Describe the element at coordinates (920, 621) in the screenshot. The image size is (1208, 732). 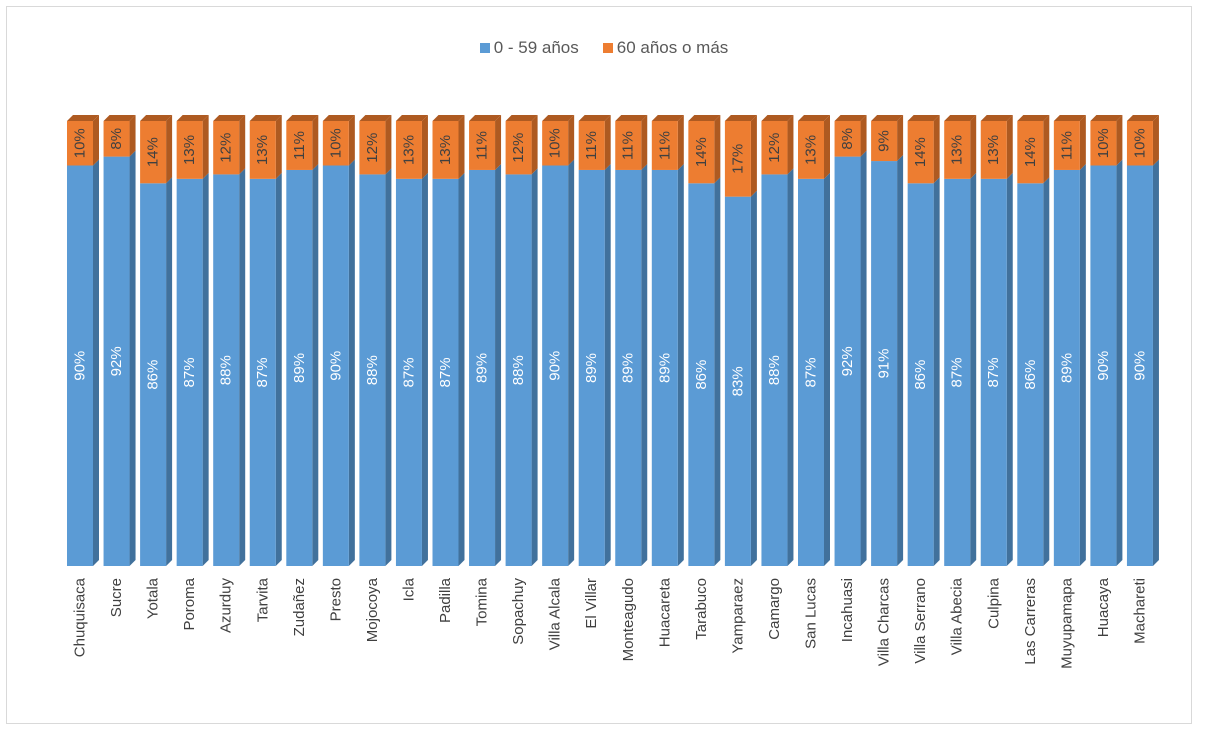
I see `category-label: Villa Serrano` at that location.